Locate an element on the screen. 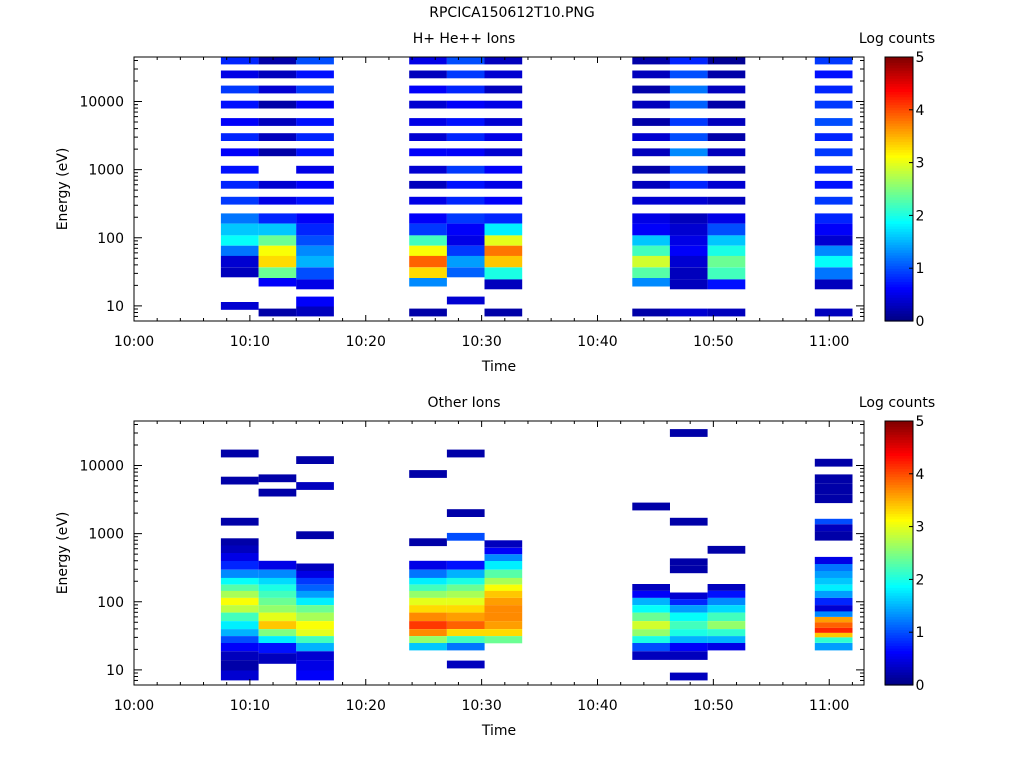  colorbar-tick-label: 5 is located at coordinates (920, 422).